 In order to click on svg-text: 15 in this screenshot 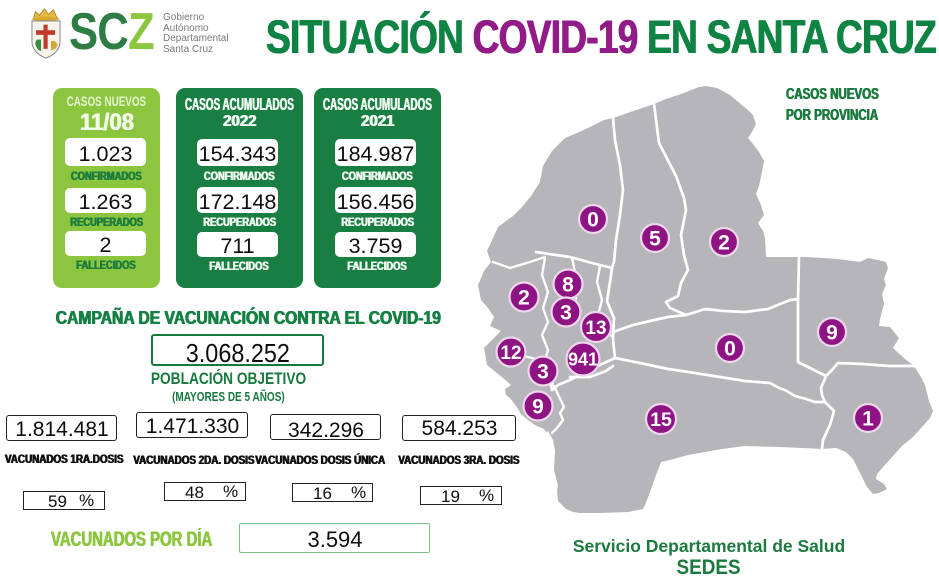, I will do `click(661, 420)`.